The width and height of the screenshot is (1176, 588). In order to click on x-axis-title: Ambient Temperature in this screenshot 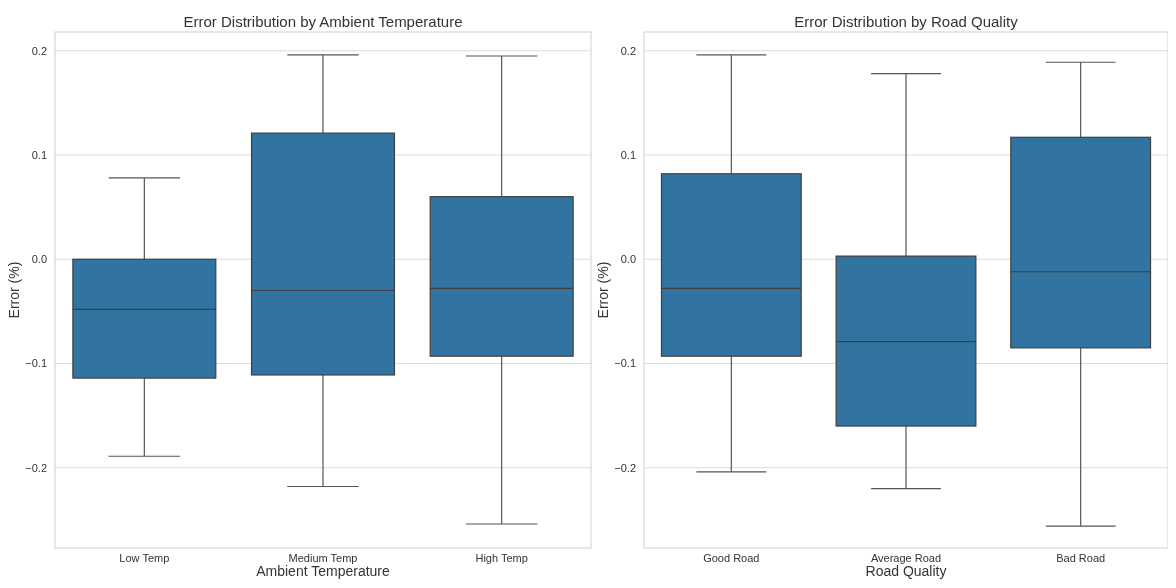, I will do `click(323, 571)`.